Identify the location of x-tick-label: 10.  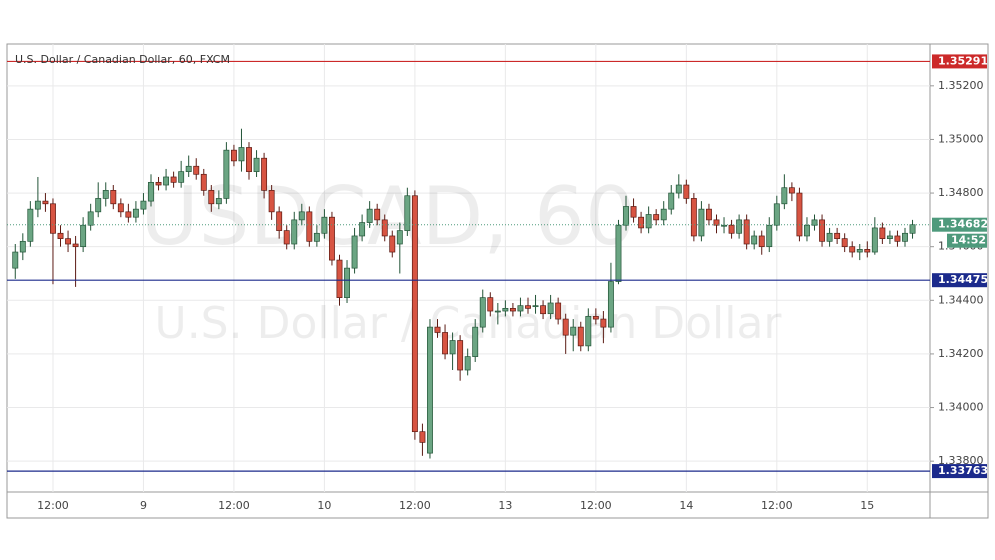
(324, 505).